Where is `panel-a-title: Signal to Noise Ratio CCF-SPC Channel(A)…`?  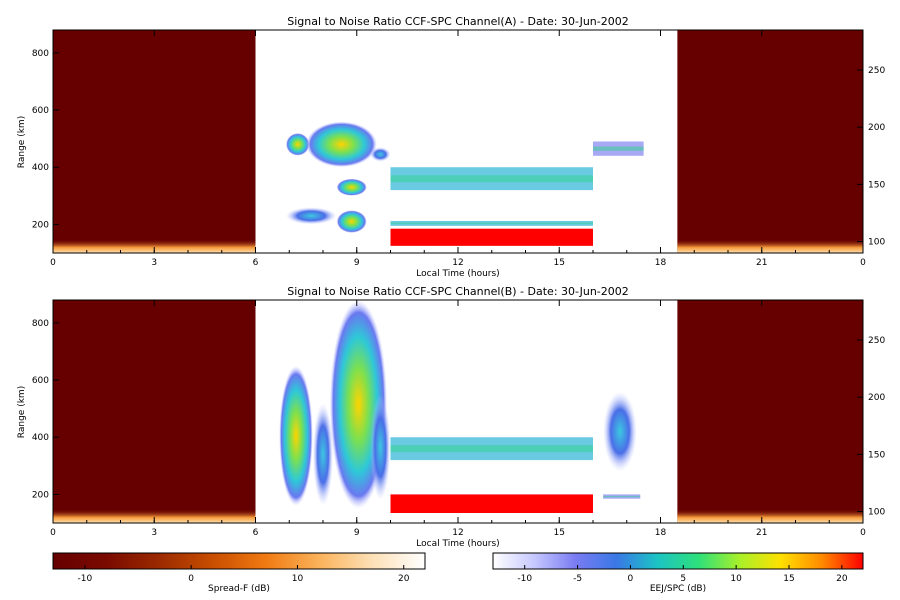 panel-a-title: Signal to Noise Ratio CCF-SPC Channel(A)… is located at coordinates (457, 21).